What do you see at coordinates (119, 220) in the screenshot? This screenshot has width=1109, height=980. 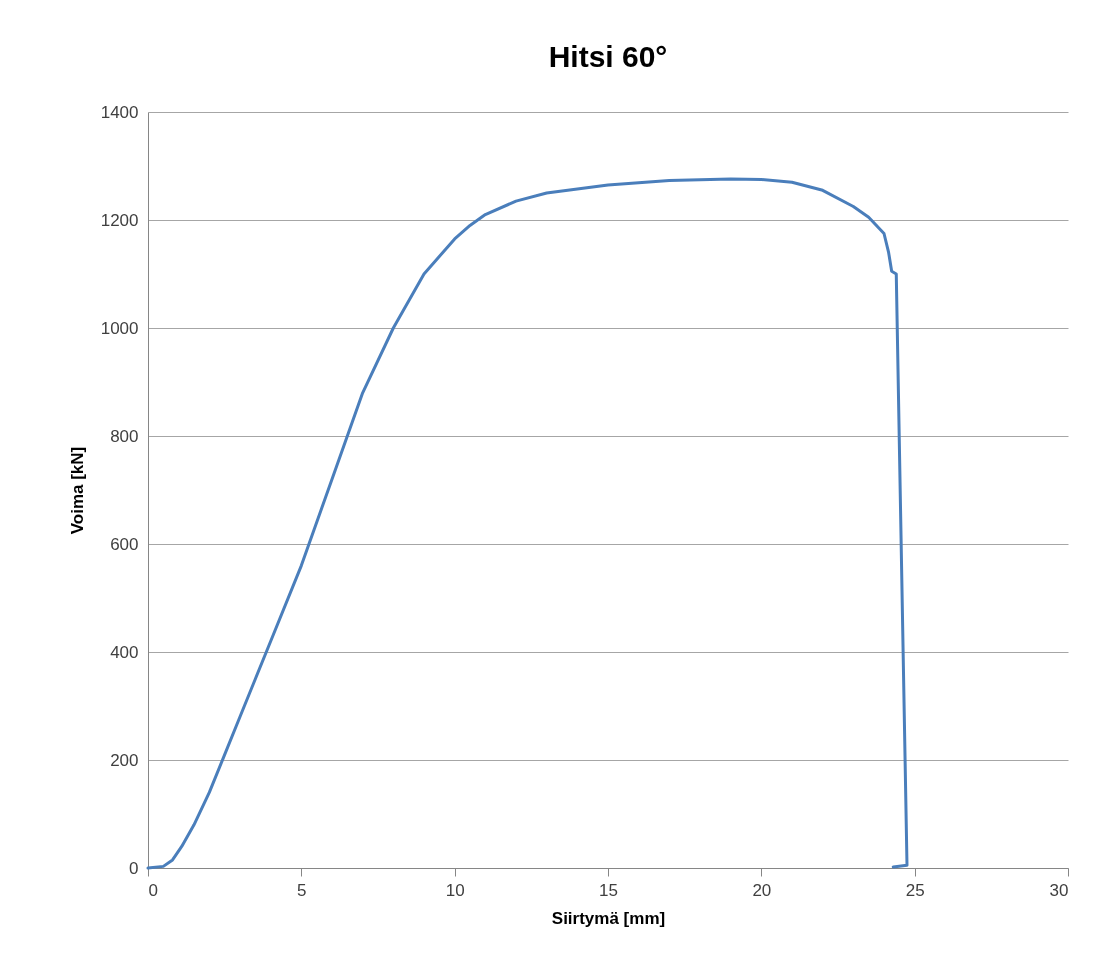 I see `y-tick-label: 1200` at bounding box center [119, 220].